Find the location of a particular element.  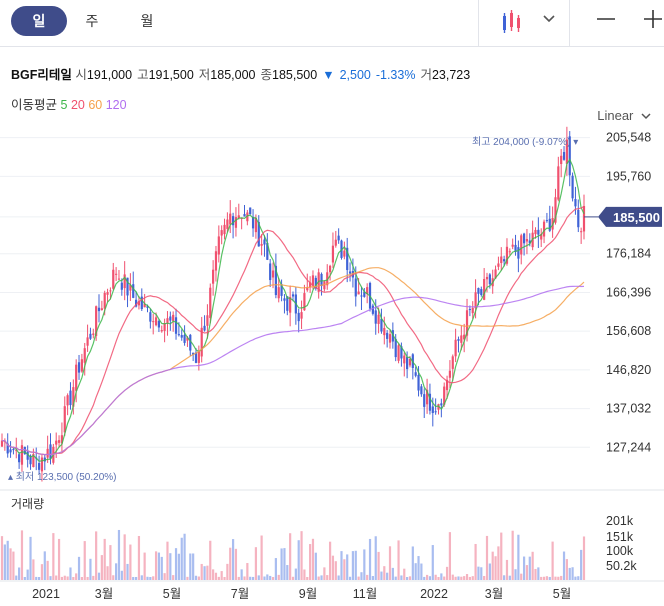

zoom-out-button is located at coordinates (605, 23).